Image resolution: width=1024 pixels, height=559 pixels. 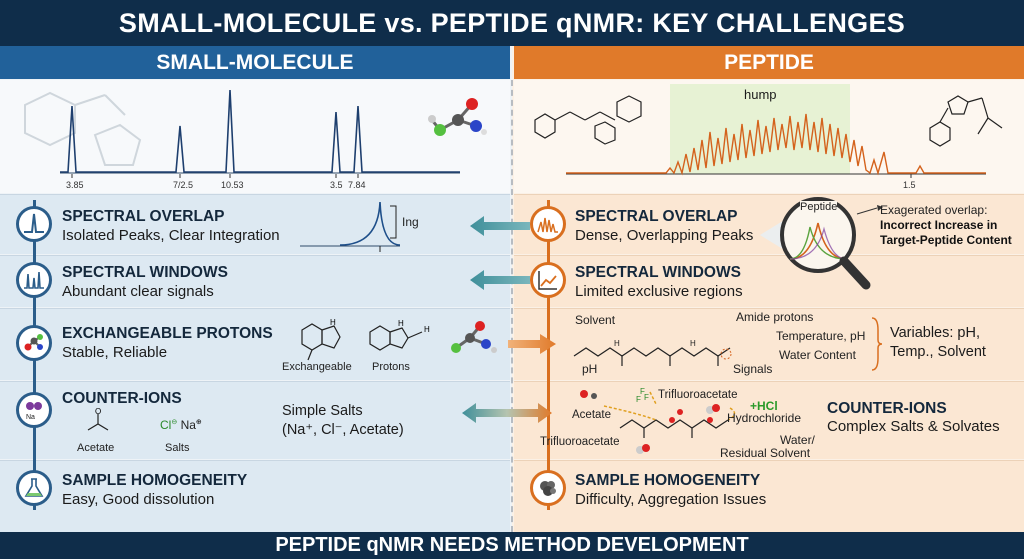 I want to click on small-molecule-spectrum, so click(x=260, y=133).